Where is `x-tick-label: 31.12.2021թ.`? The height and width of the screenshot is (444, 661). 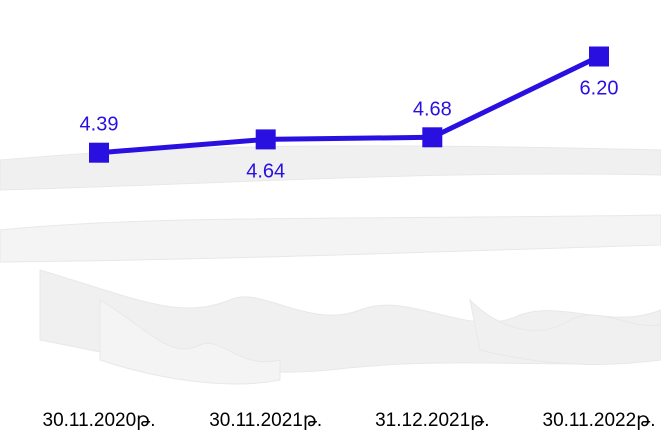
x-tick-label: 31.12.2021թ. is located at coordinates (432, 420).